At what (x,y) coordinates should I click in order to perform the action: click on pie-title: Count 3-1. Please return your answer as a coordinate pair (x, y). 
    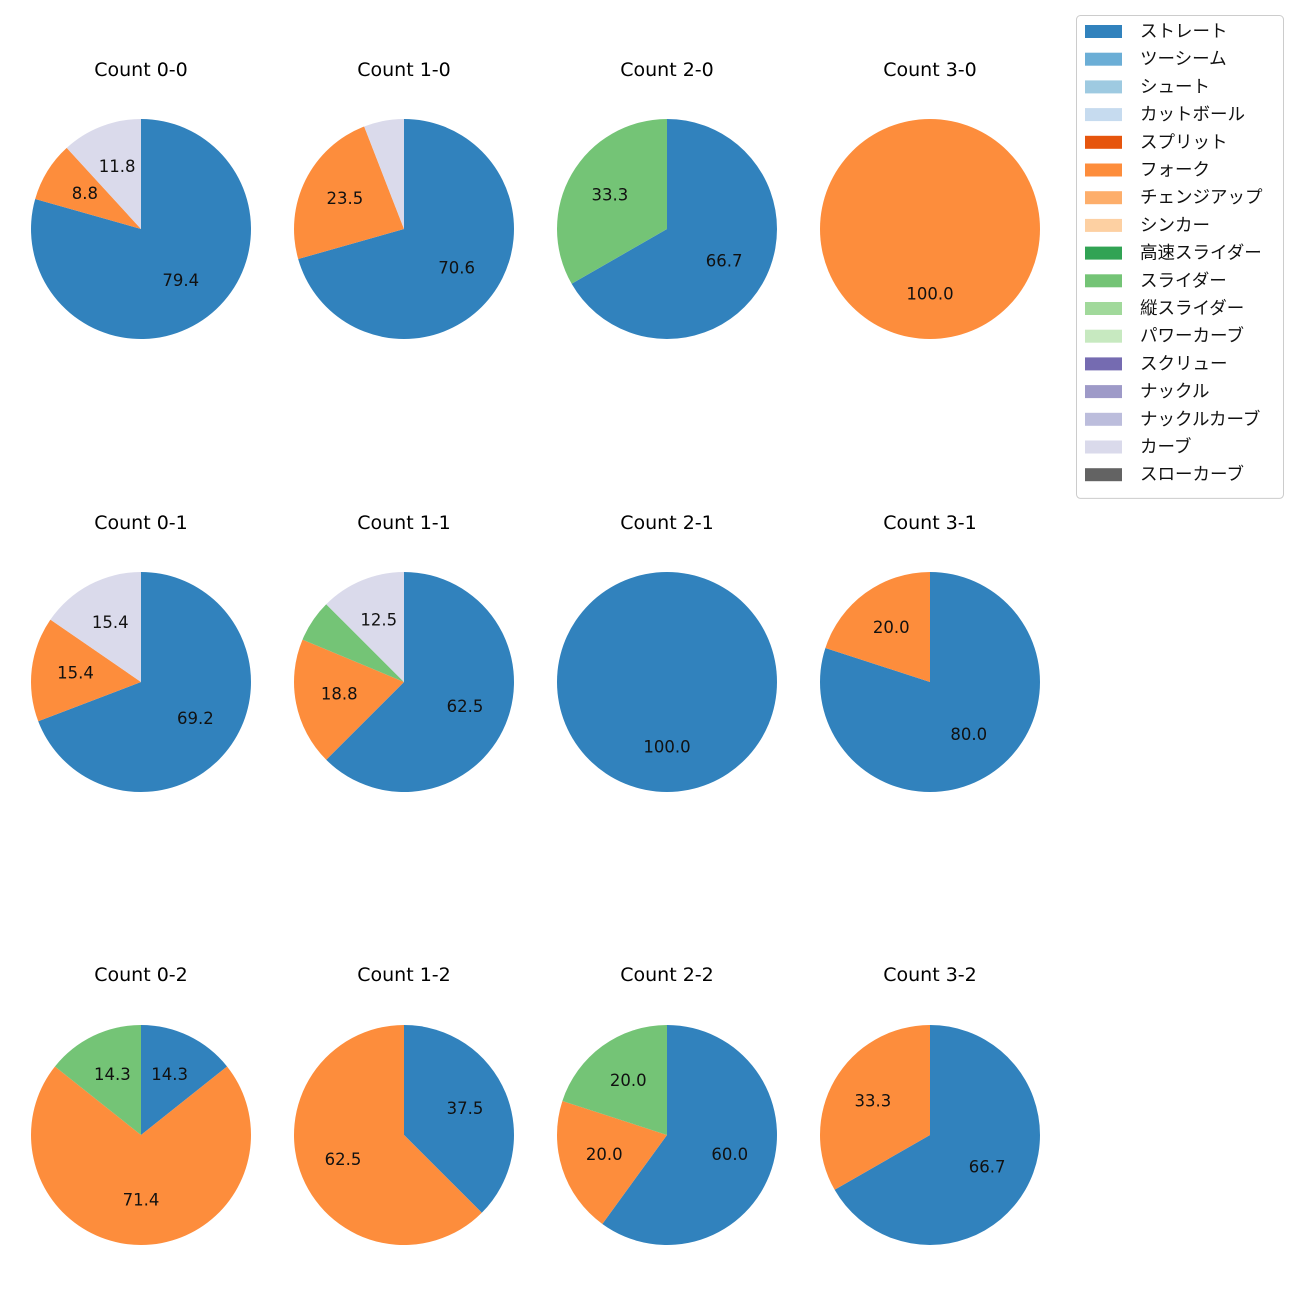
    Looking at the image, I should click on (930, 523).